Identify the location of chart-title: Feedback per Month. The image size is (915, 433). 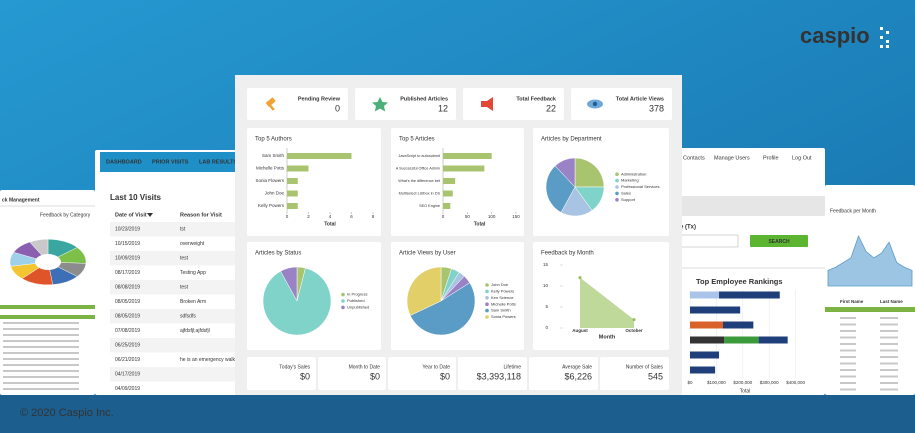
(853, 211).